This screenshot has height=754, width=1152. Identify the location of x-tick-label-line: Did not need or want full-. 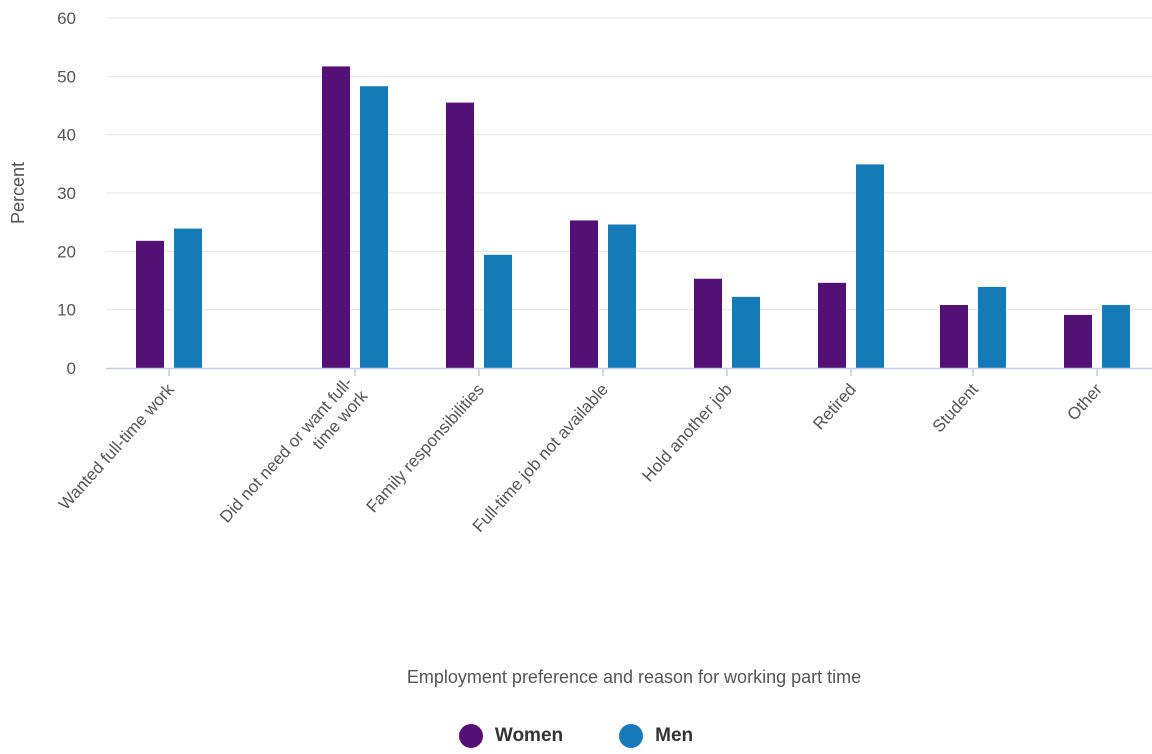
(286, 449).